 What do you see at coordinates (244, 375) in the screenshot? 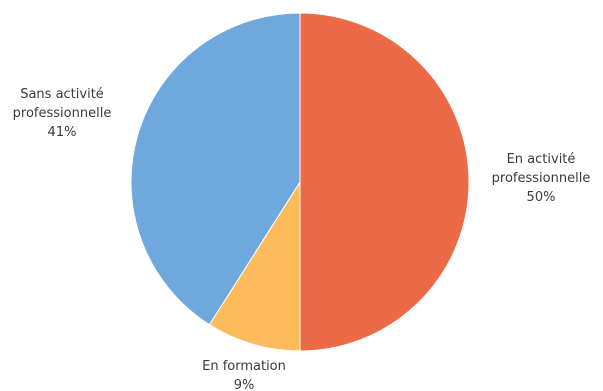
I see `slice-label-1: En formation 9%` at bounding box center [244, 375].